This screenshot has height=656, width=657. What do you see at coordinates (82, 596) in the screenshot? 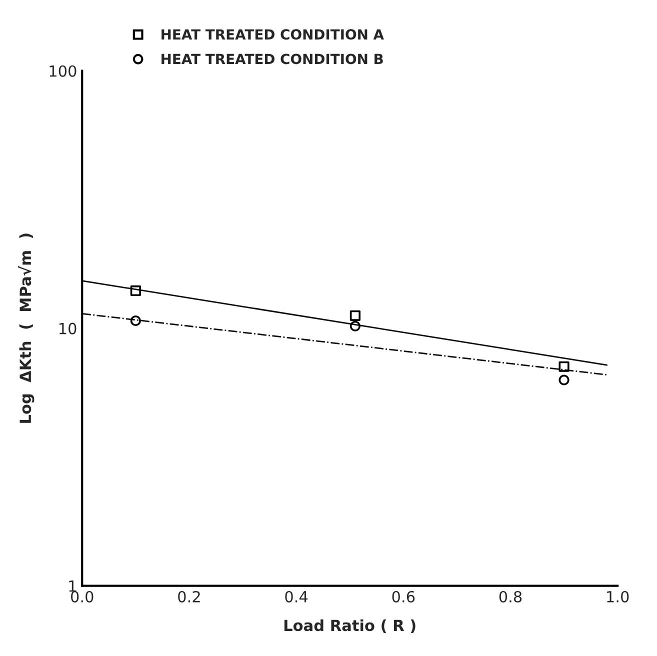
I see `x-tick-label: 0.0` at bounding box center [82, 596].